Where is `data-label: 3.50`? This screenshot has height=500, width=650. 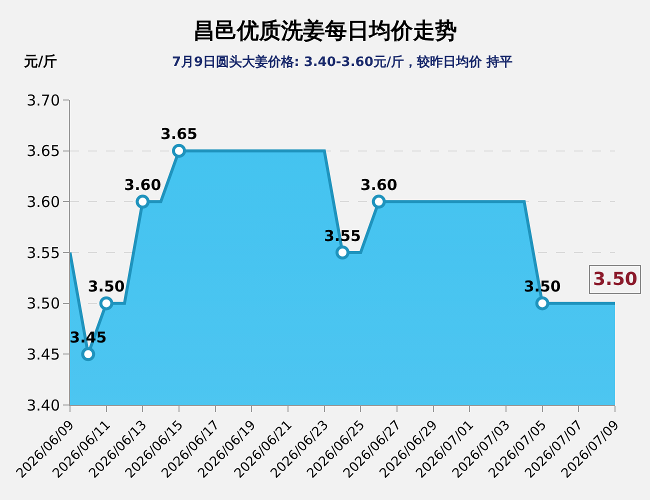
data-label: 3.50 is located at coordinates (106, 287).